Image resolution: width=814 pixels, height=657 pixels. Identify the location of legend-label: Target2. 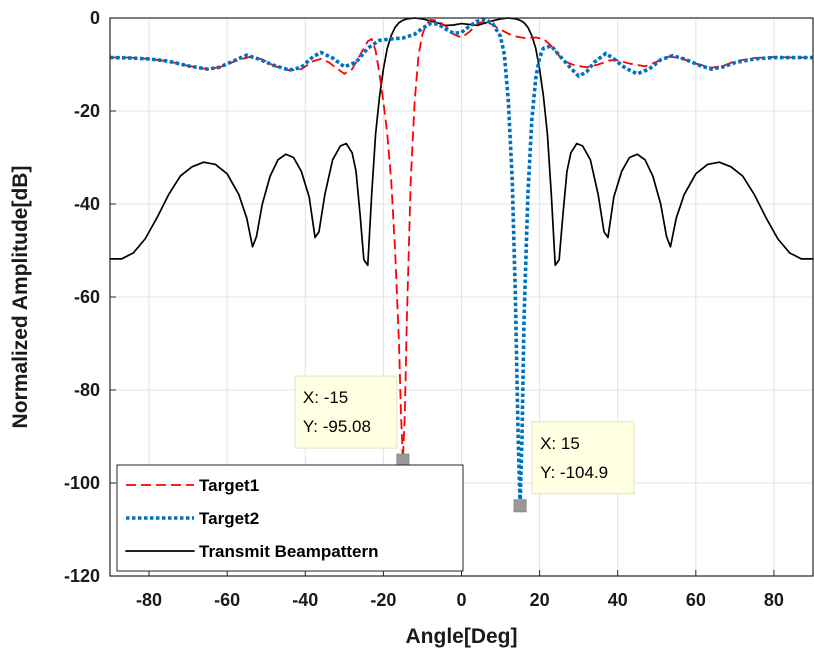
(229, 518).